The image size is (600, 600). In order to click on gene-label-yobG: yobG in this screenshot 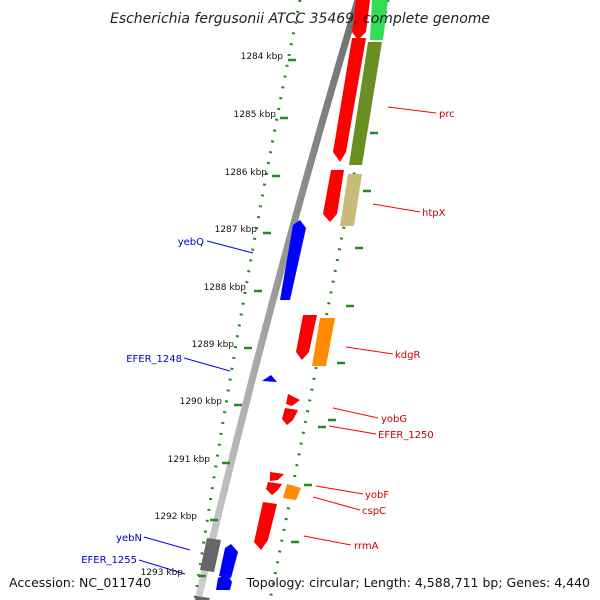, I will do `click(394, 419)`.